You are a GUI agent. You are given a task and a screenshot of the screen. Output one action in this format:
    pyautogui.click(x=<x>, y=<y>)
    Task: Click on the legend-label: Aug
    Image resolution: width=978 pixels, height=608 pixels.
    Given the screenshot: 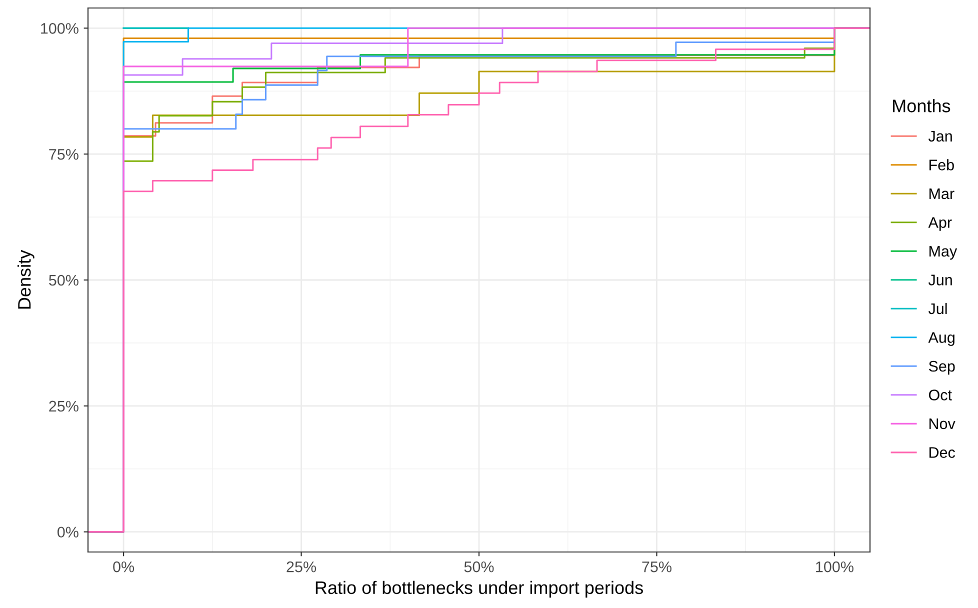 What is the action you would take?
    pyautogui.click(x=941, y=339)
    